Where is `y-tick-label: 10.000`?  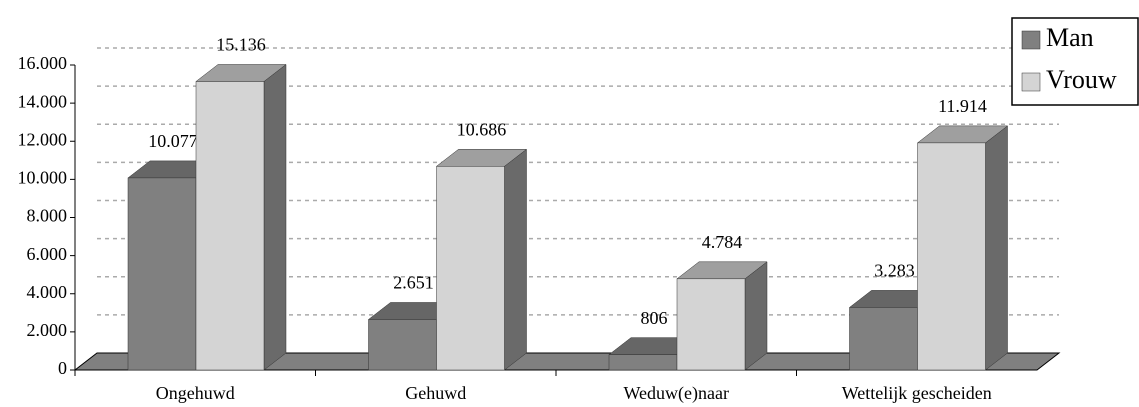
y-tick-label: 10.000 is located at coordinates (43, 178).